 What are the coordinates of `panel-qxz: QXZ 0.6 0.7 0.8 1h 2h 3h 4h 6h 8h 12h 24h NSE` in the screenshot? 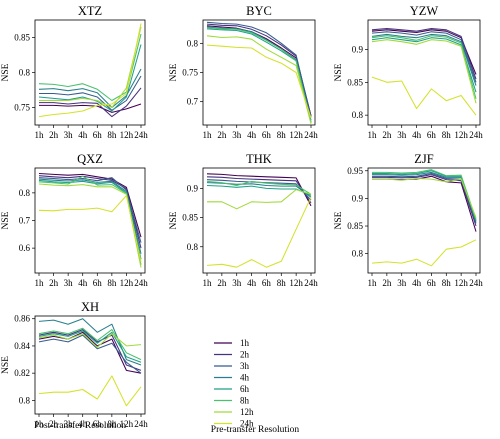 It's located at (74, 220).